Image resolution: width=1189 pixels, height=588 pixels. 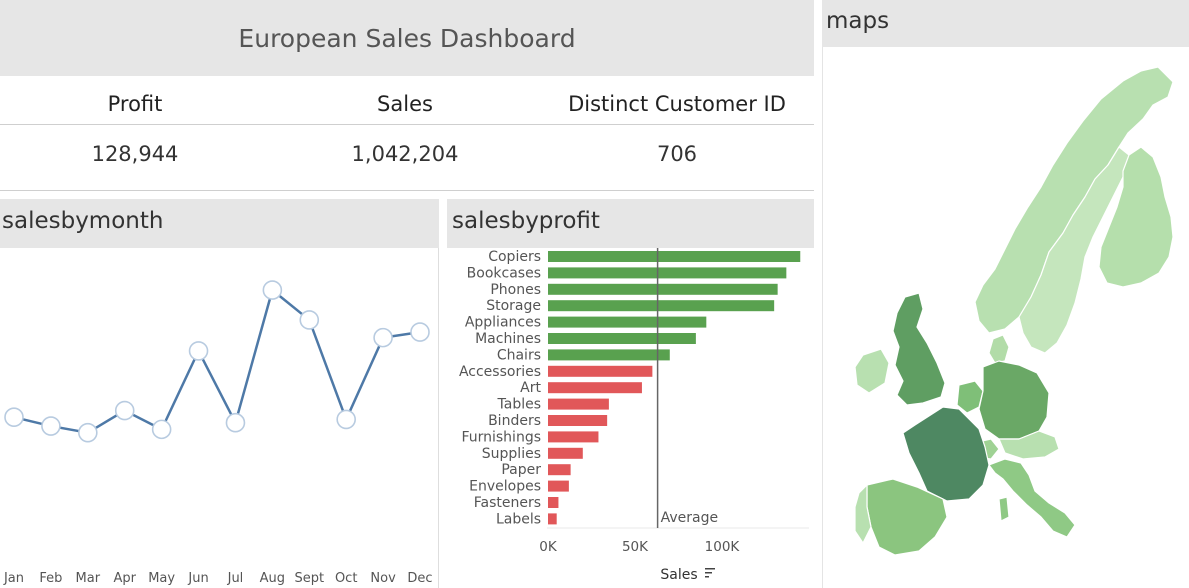 What do you see at coordinates (1032, 498) in the screenshot?
I see `map-region-italy` at bounding box center [1032, 498].